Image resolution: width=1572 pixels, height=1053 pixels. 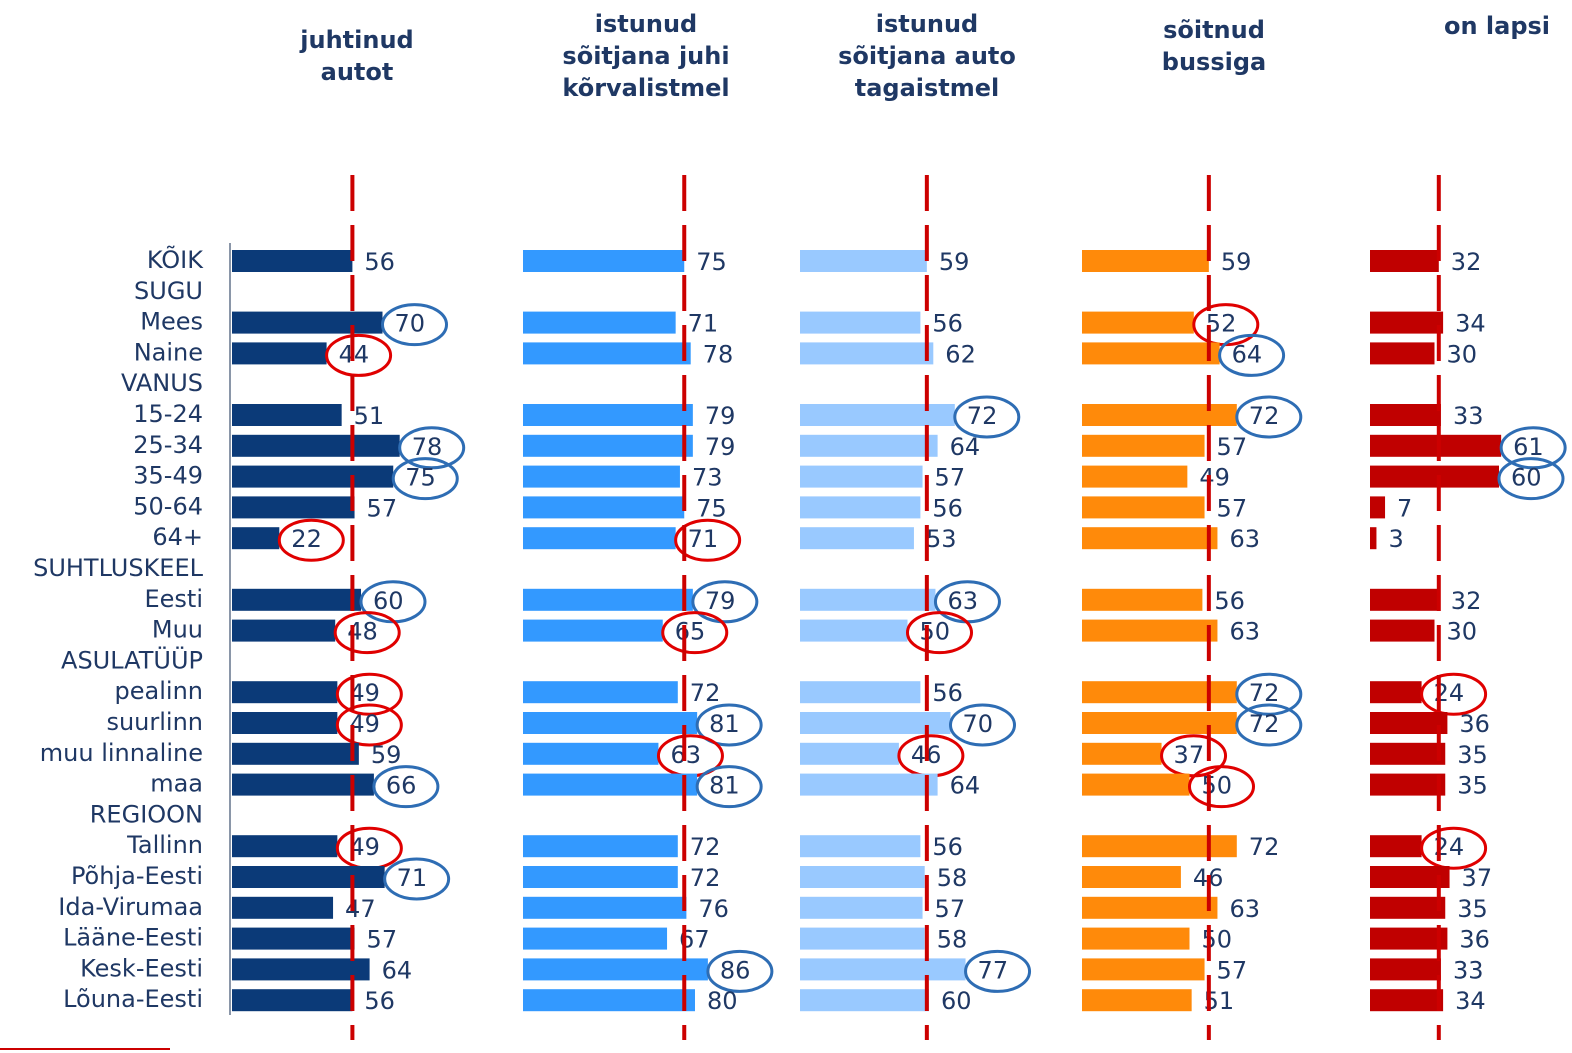 I want to click on row-label: Muu, so click(x=177, y=630).